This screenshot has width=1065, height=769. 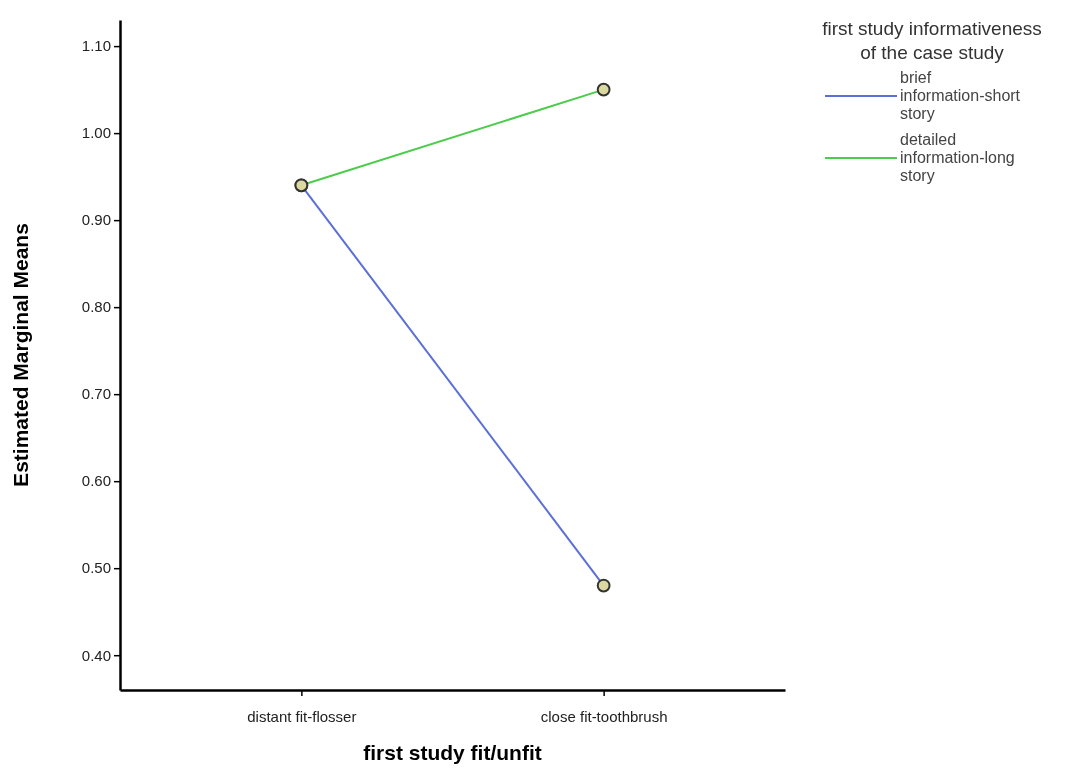 I want to click on legend-title: first study informativeness of the case study, so click(x=932, y=40).